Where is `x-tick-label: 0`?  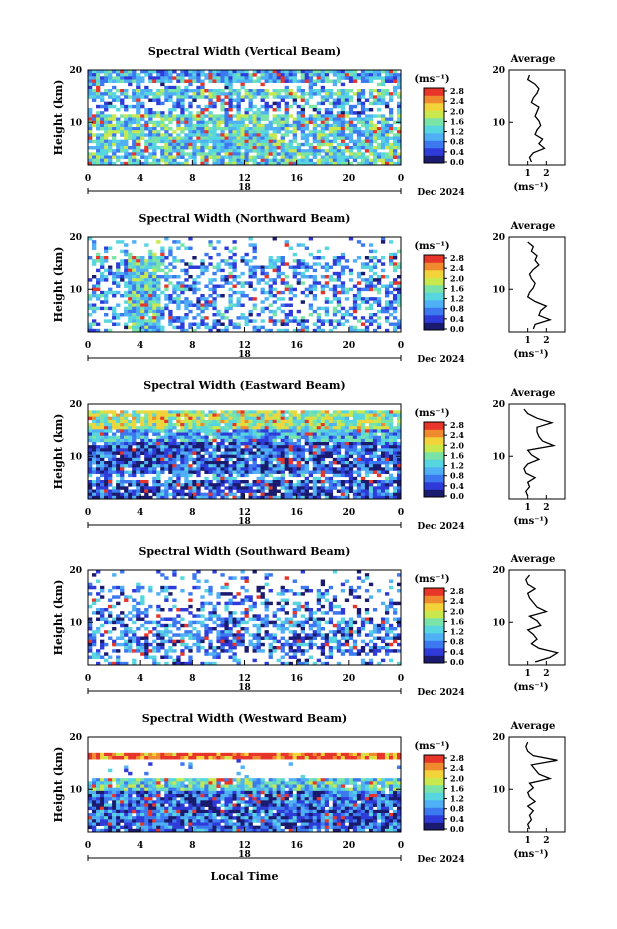 x-tick-label: 0 is located at coordinates (88, 346).